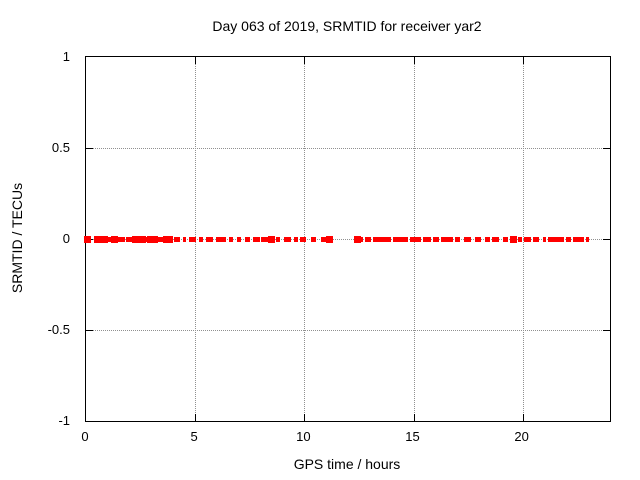 This screenshot has height=480, width=640. What do you see at coordinates (85, 436) in the screenshot?
I see `x-tick-label: 0` at bounding box center [85, 436].